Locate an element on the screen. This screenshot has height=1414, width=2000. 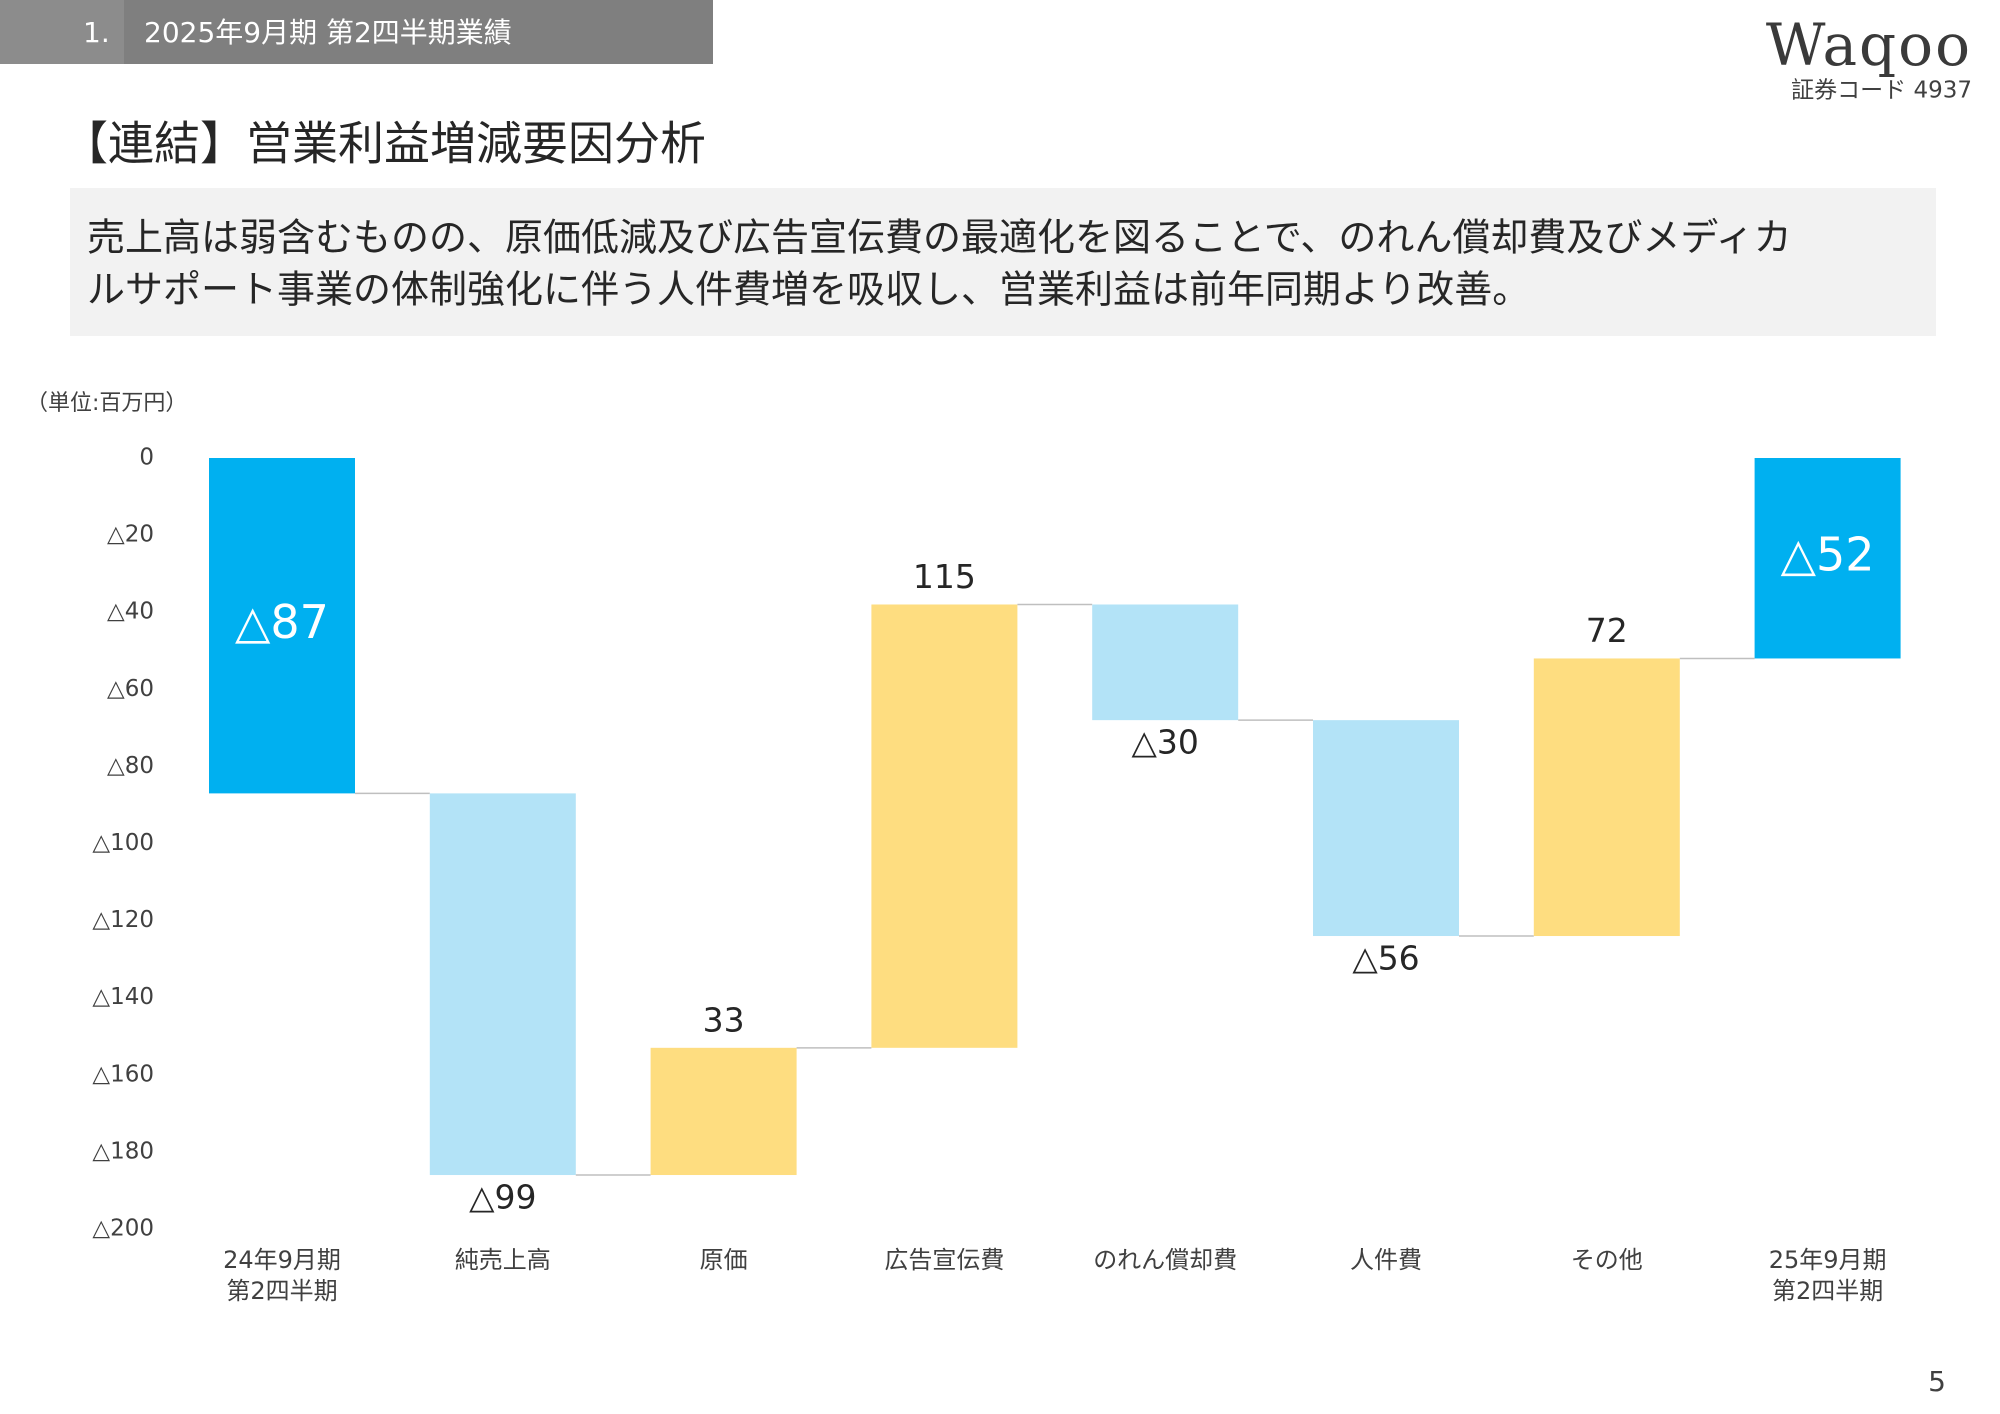
data-label: 115 is located at coordinates (944, 576).